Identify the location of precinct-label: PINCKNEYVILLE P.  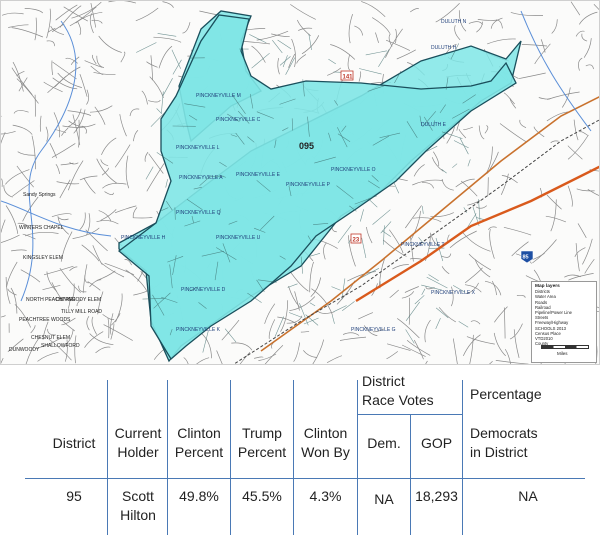
(308, 185).